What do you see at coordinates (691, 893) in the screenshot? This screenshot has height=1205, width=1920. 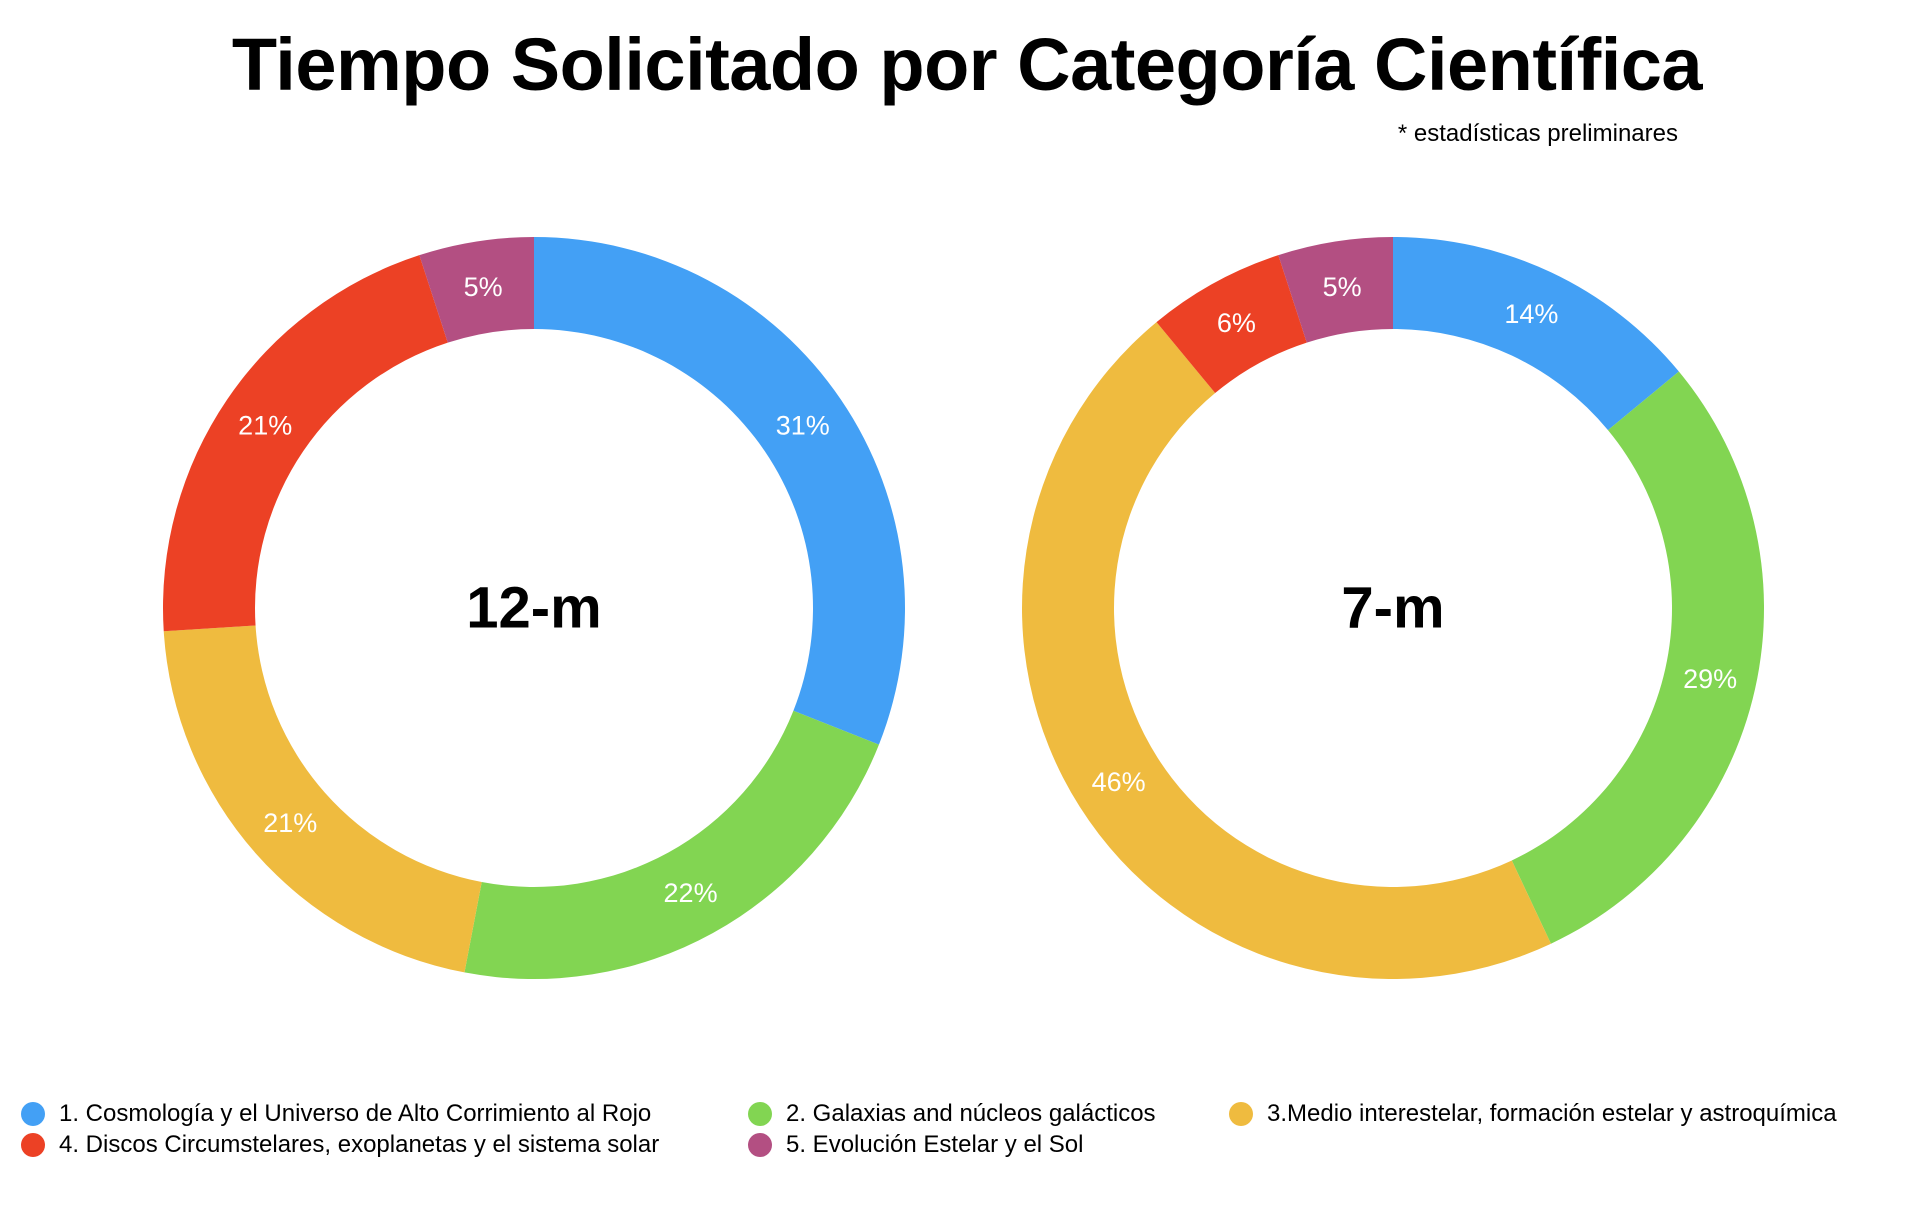 I see `data-label: 22%` at bounding box center [691, 893].